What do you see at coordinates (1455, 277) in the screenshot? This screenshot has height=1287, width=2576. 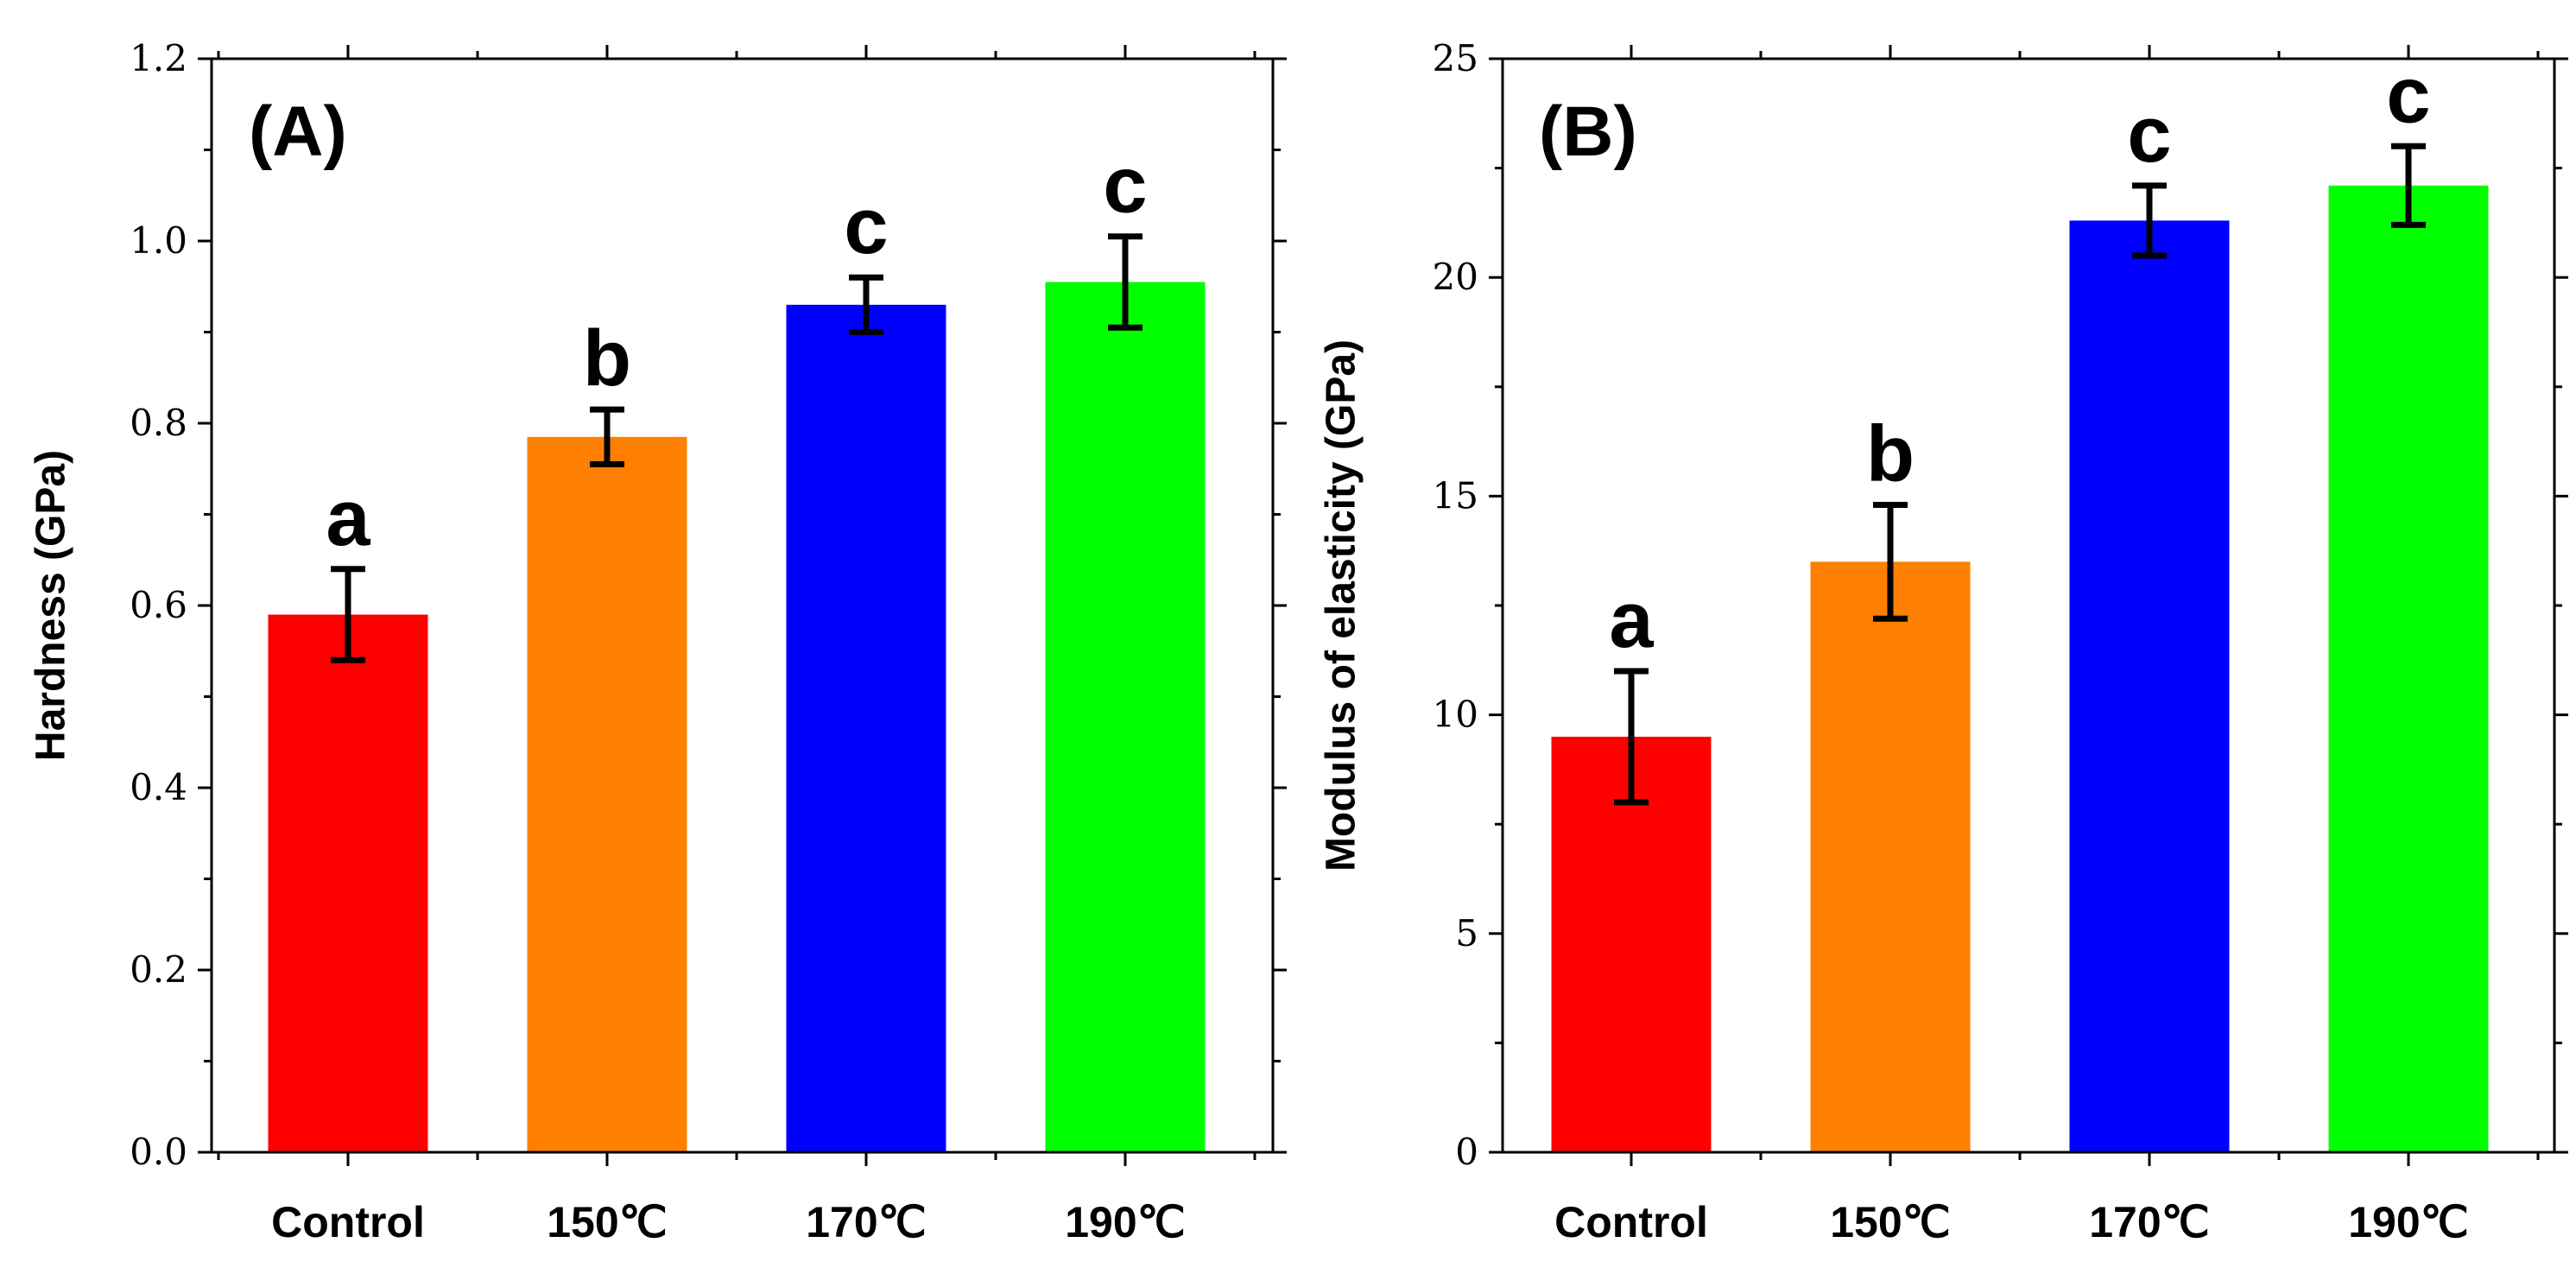 I see `y-tick-label: 20` at bounding box center [1455, 277].